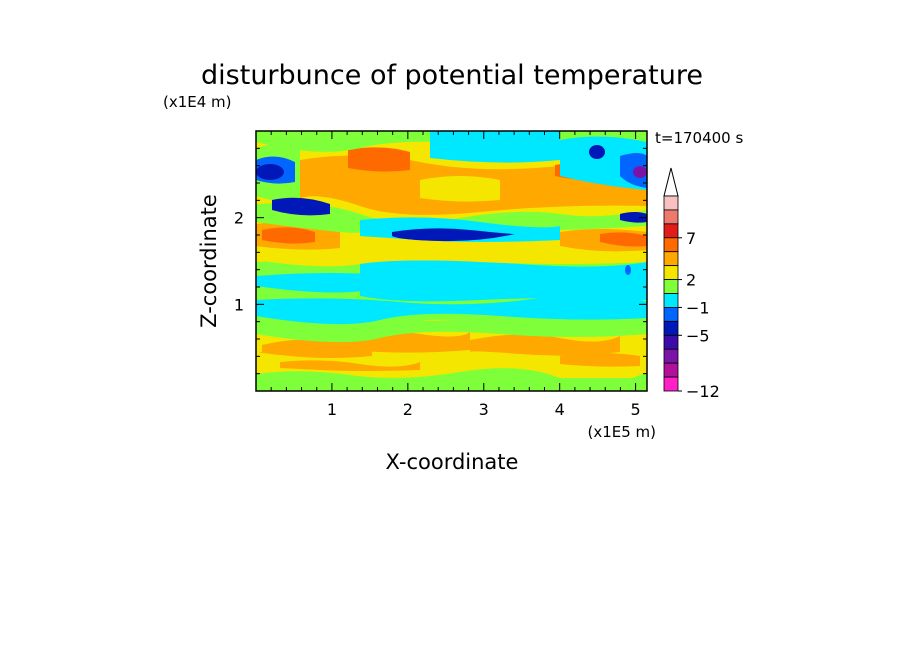 This screenshot has height=654, width=904. I want to click on patch-darkorange-right, so click(623, 239).